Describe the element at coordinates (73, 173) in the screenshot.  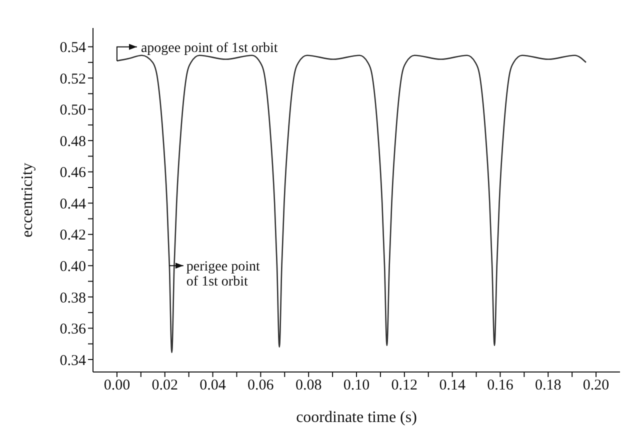
I see `y-tick-label: 0.46` at that location.